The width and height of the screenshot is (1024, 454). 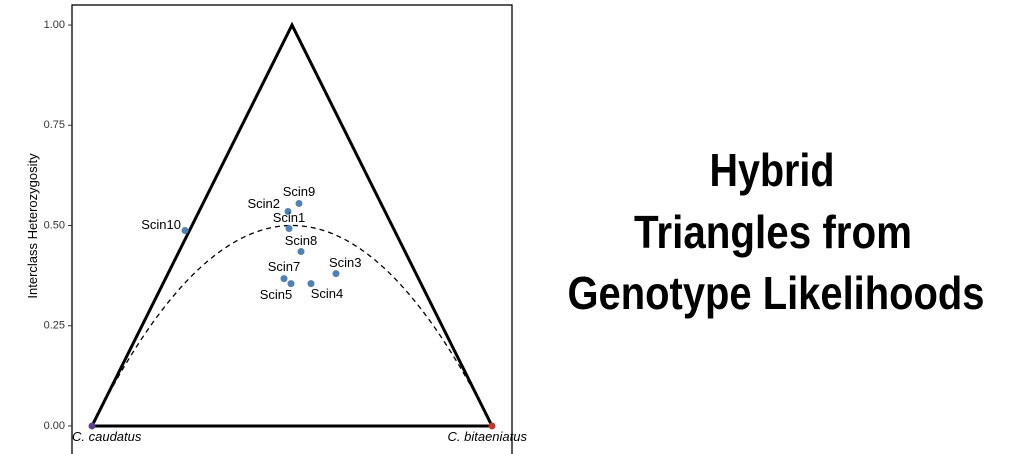 I want to click on y-axis-label: Interclass Heterozygosity, so click(x=32, y=226).